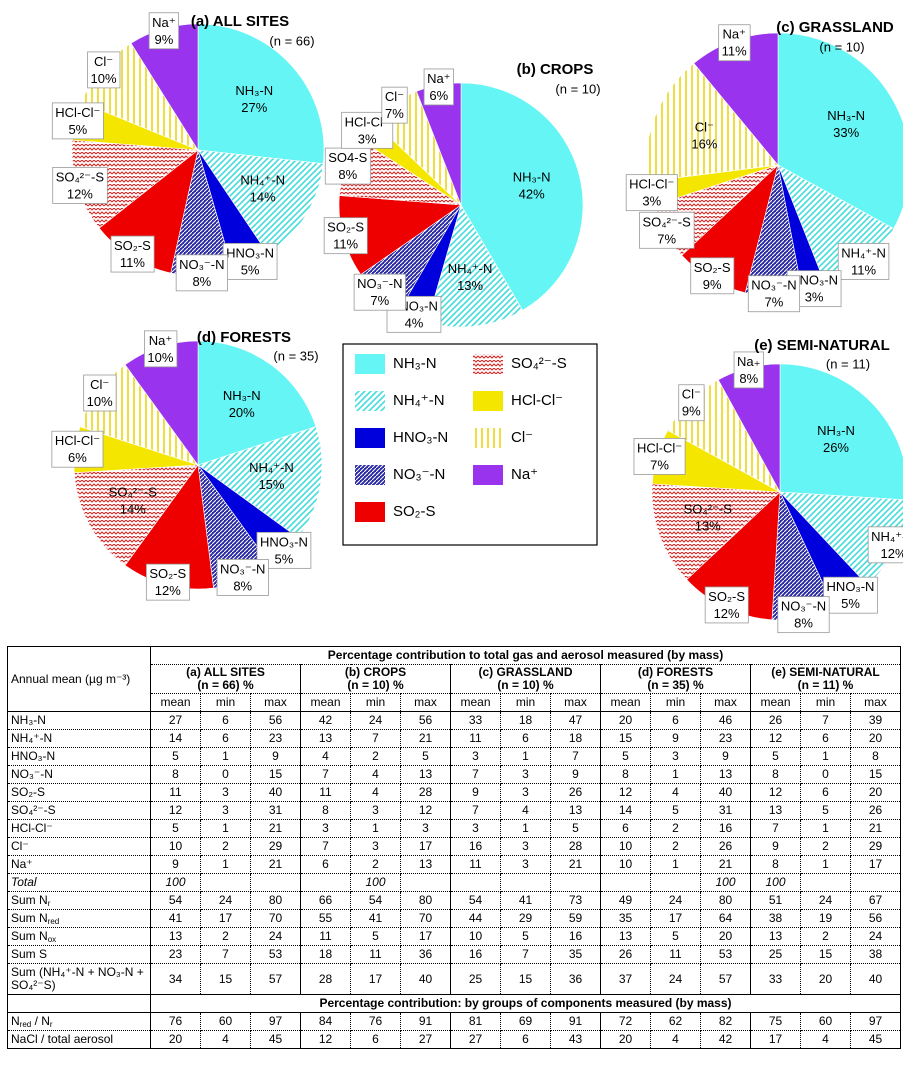 This screenshot has height=1067, width=903. Describe the element at coordinates (651, 184) in the screenshot. I see `slice-category: HCl-Cl⁻` at that location.